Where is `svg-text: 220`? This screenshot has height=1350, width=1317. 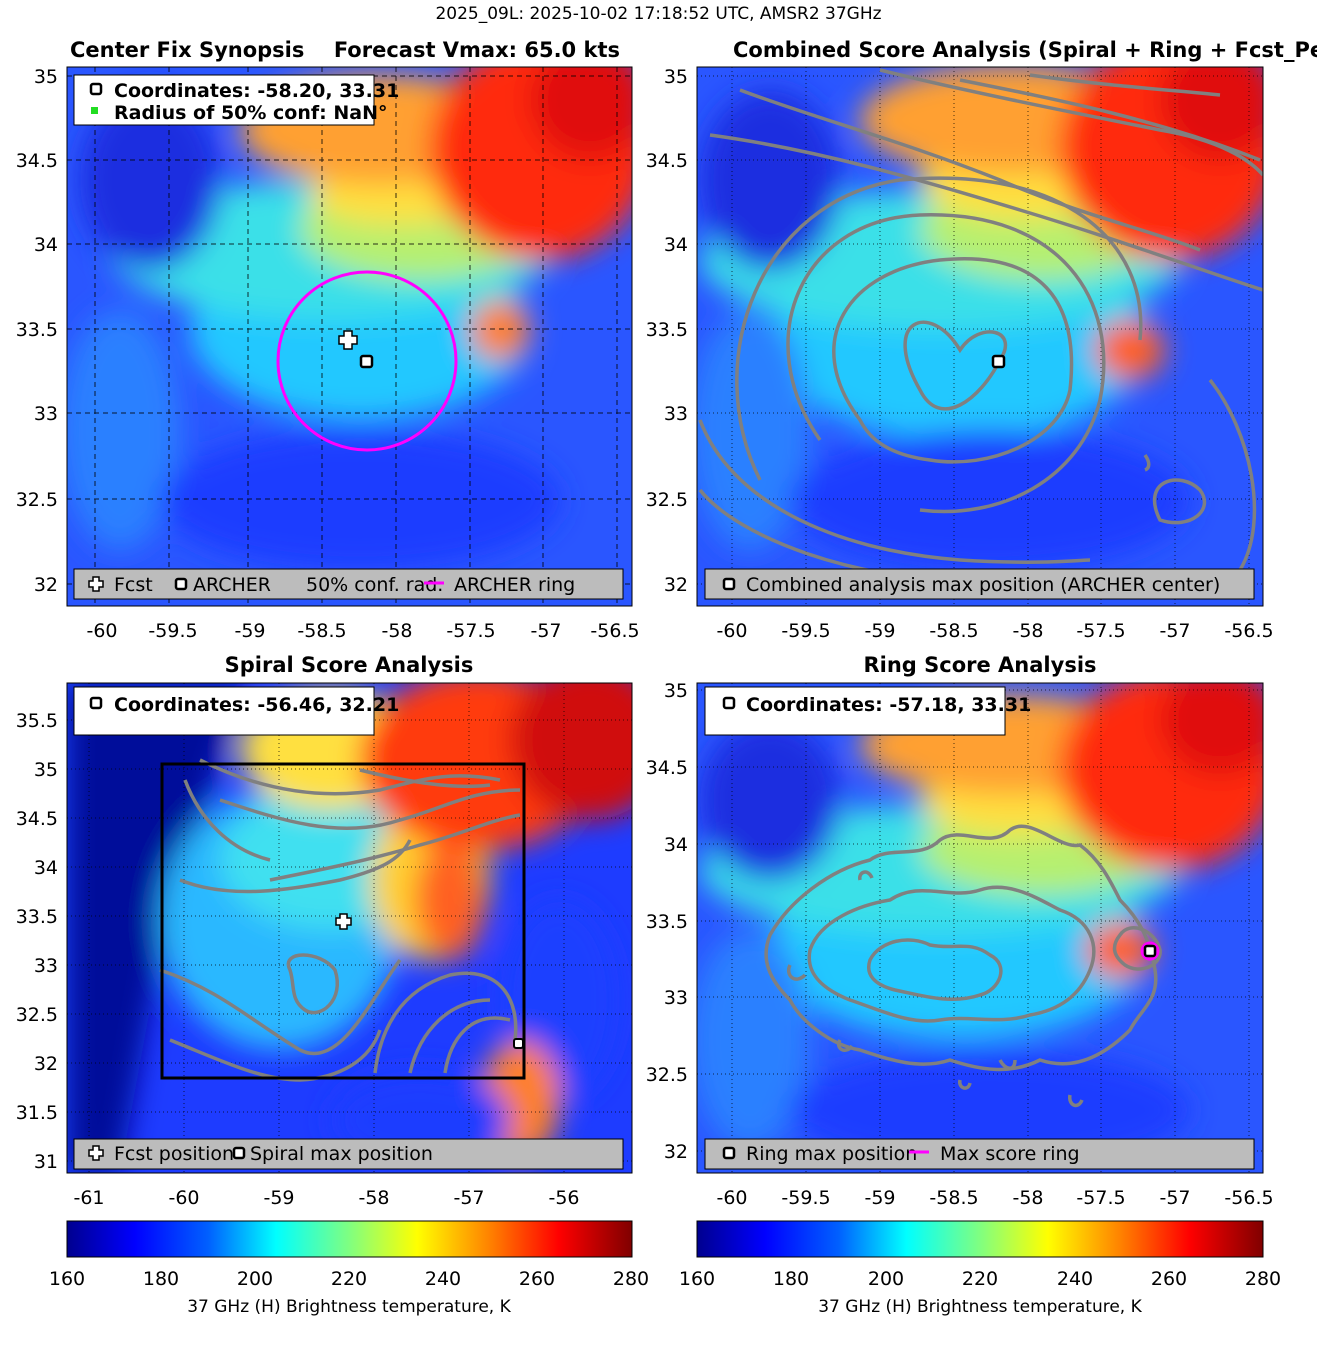
svg-text: 220 is located at coordinates (980, 1279).